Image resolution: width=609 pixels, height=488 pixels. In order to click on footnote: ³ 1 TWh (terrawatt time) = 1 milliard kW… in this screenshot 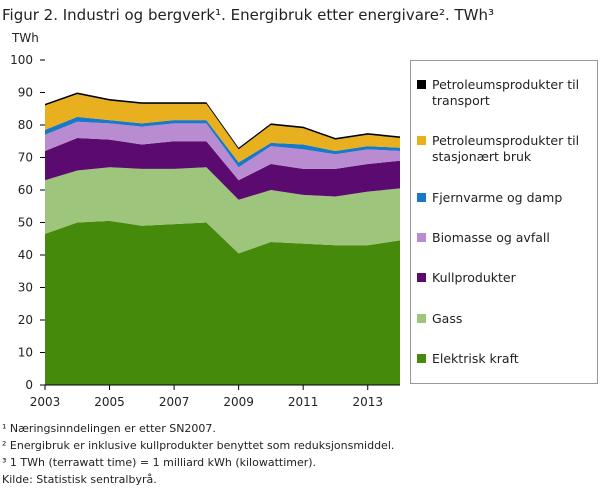, I will do `click(159, 462)`.